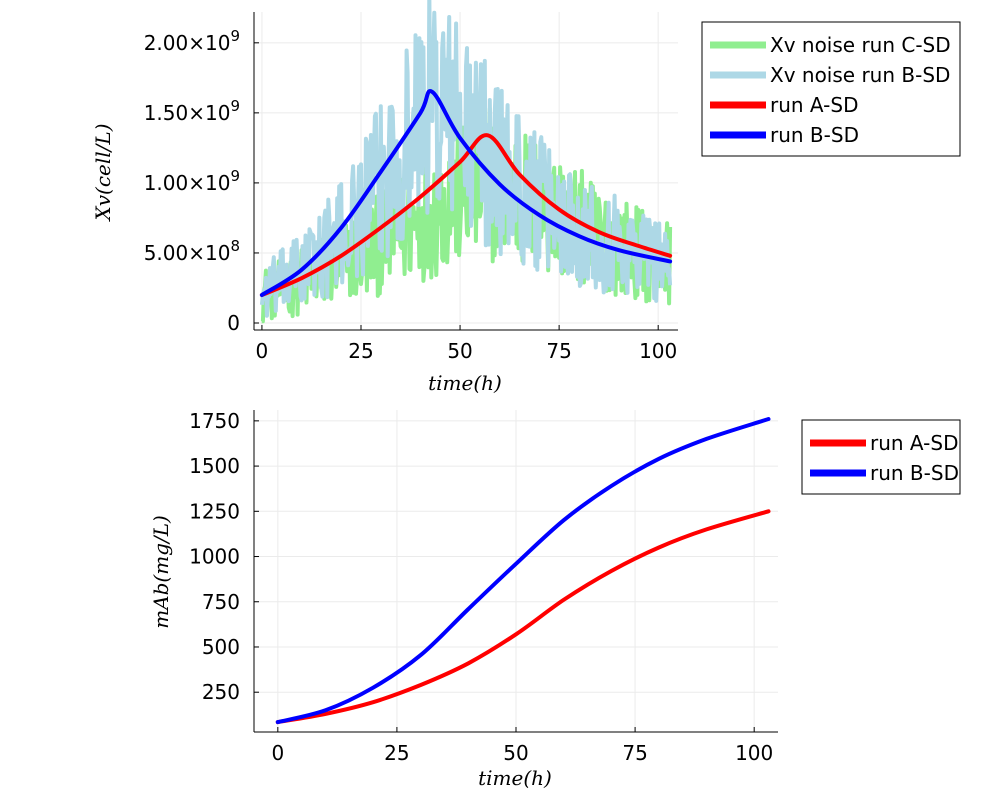  I want to click on xv-y-axis-label: Xv(cell/L), so click(103, 173).